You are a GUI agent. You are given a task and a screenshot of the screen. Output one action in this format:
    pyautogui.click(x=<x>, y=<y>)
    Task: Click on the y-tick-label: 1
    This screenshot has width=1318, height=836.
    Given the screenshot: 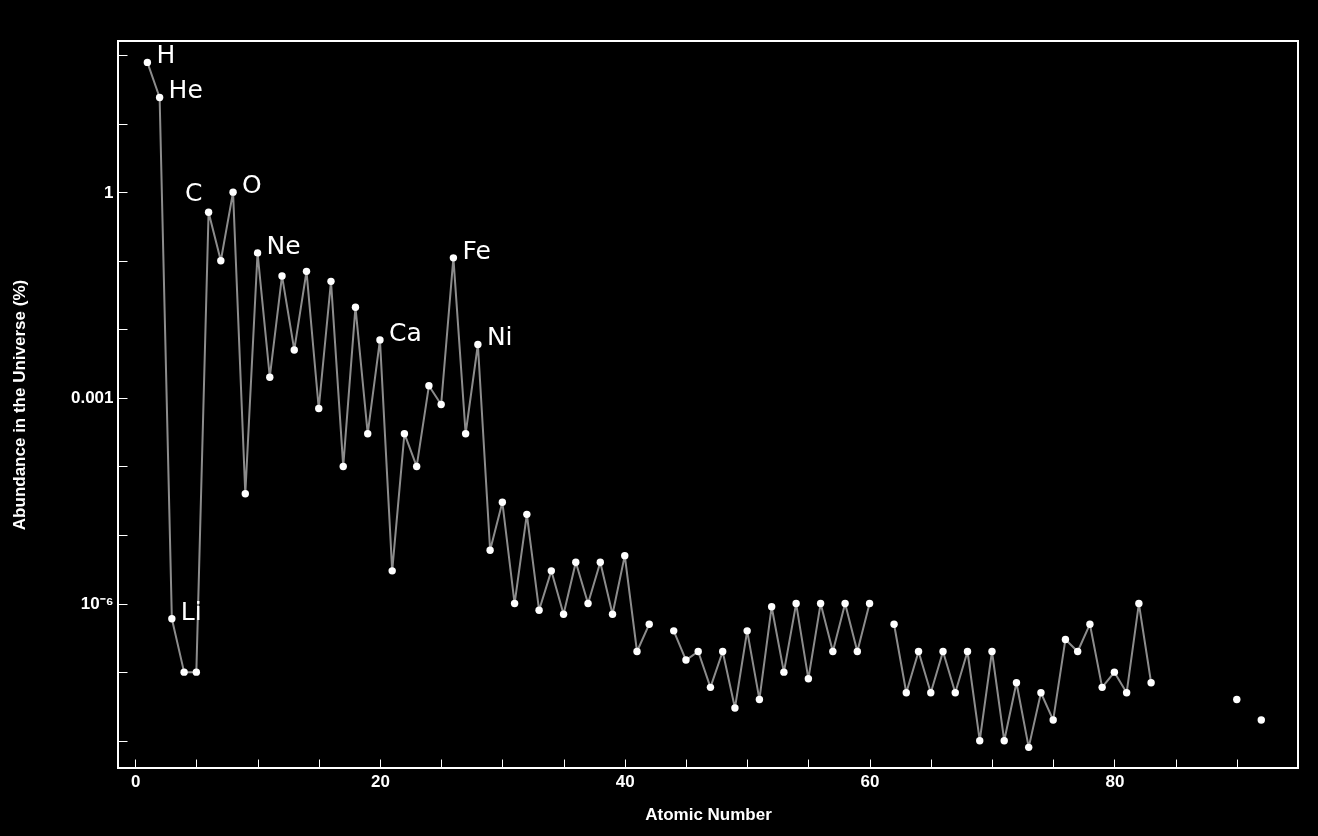 What is the action you would take?
    pyautogui.click(x=109, y=192)
    